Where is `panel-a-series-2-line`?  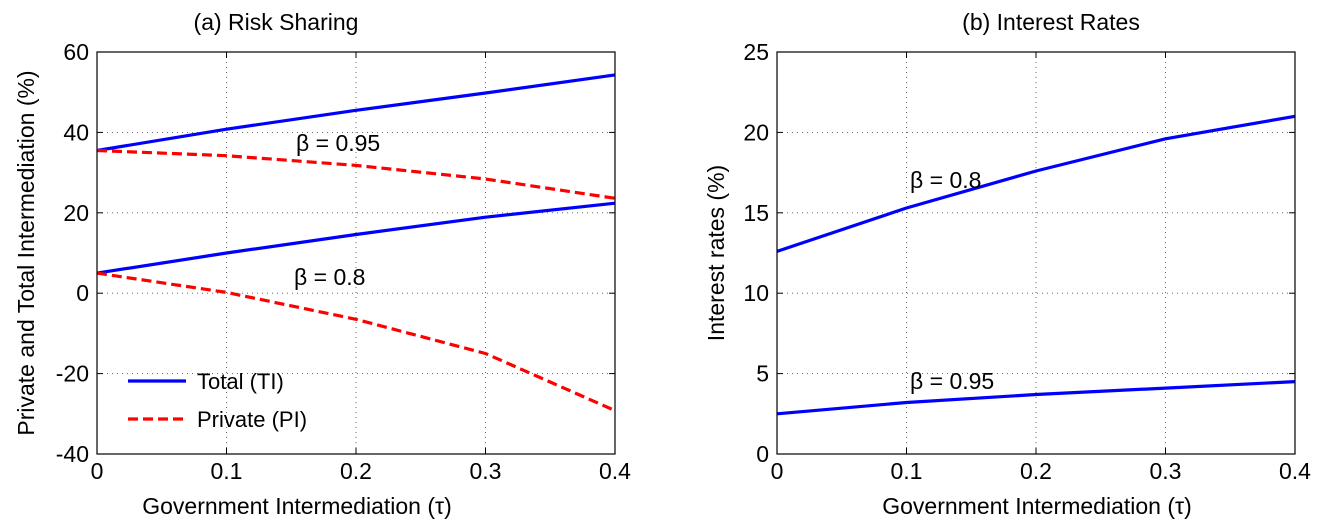 panel-a-series-2-line is located at coordinates (356, 238).